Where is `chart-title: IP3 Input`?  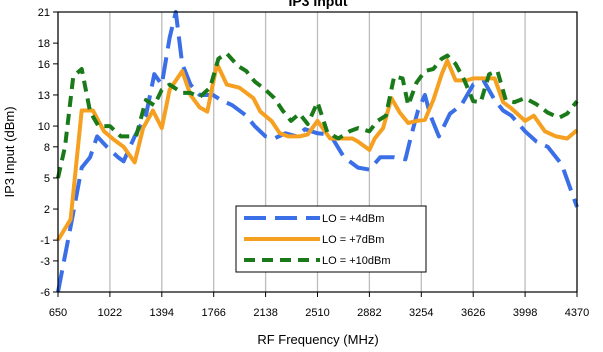 chart-title: IP3 Input is located at coordinates (317, 4).